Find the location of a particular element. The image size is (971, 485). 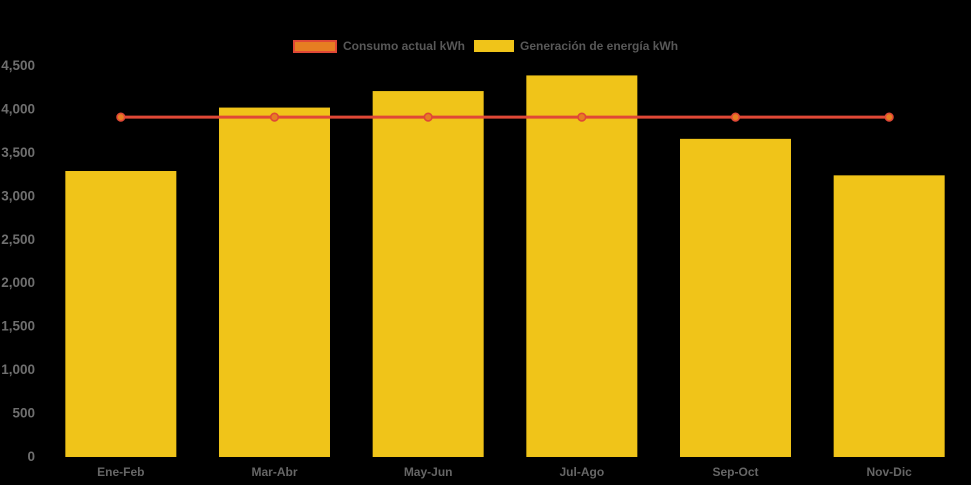

x-axis-label-ene-feb: Ene-Feb is located at coordinates (120, 472).